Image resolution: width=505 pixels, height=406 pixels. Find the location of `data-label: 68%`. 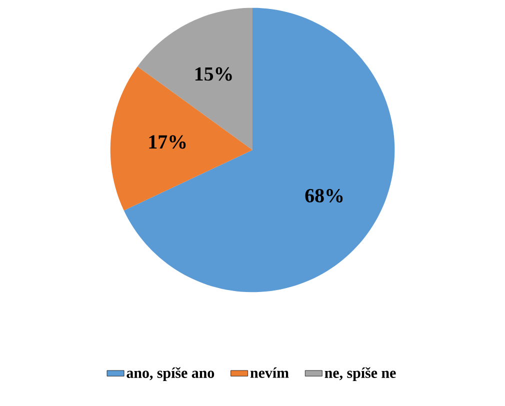

data-label: 68% is located at coordinates (324, 195).